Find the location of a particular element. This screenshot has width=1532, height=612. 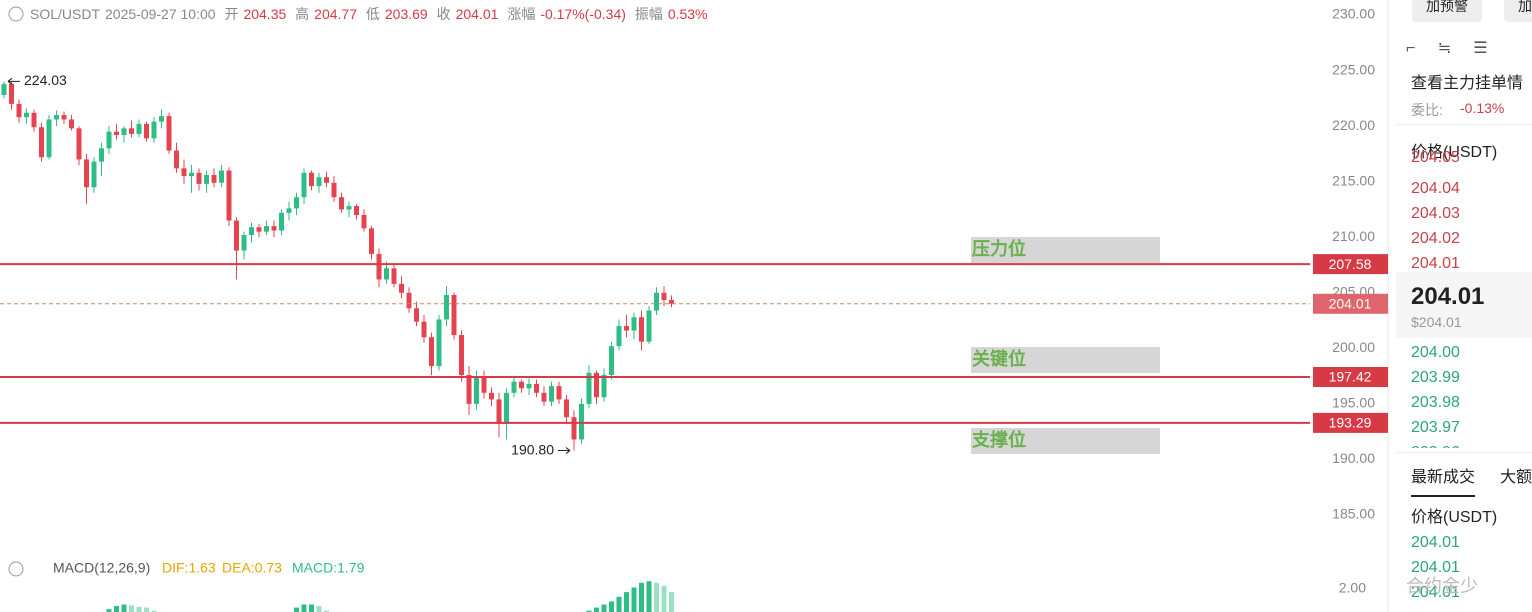

max-label: 224.03 is located at coordinates (45, 80).